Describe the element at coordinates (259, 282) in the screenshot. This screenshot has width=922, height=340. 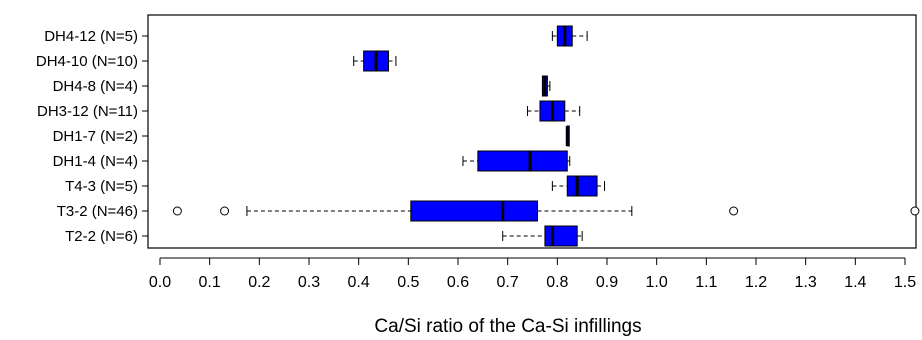
I see `x-tick-label: 0.2` at that location.